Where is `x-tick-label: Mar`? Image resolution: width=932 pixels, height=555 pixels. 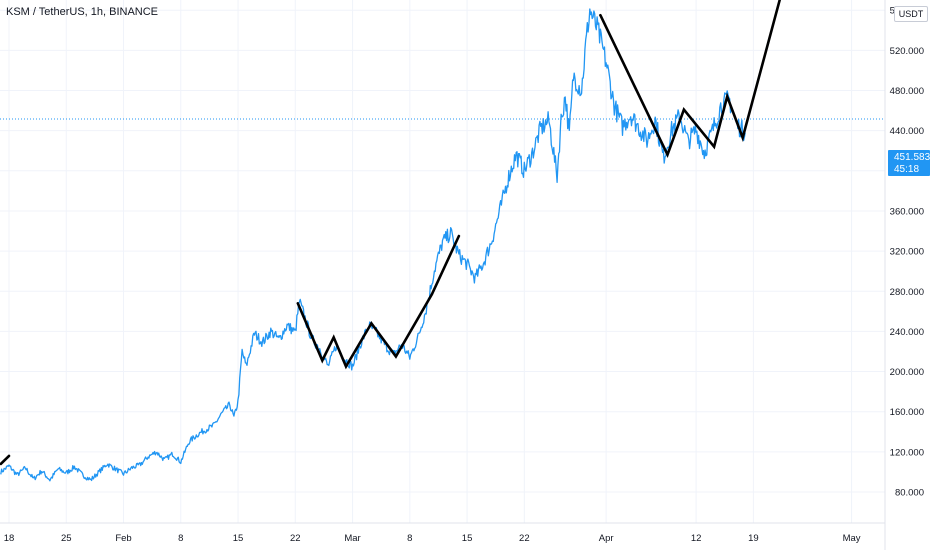 x-tick-label: Mar is located at coordinates (352, 538).